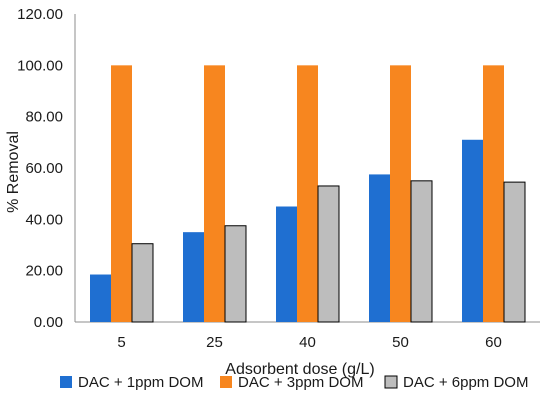  Describe the element at coordinates (299, 369) in the screenshot. I see `x-axis-title: Adsorbent dose (g/L)` at that location.